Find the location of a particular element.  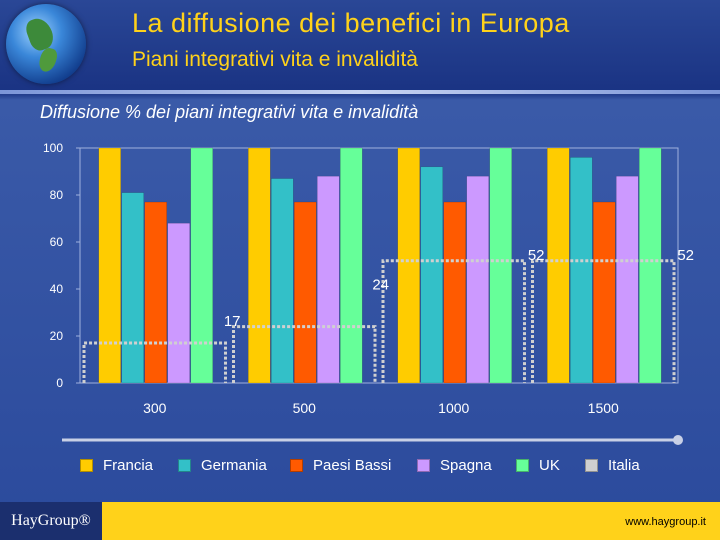

x-tick-label: 1000 is located at coordinates (453, 408).